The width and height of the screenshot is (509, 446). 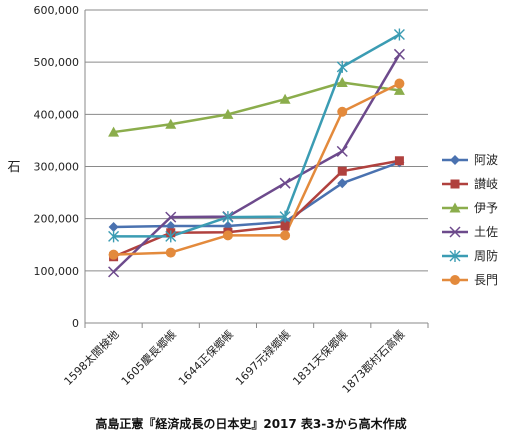 I want to click on y-tick-label: 500,000, so click(x=57, y=62).